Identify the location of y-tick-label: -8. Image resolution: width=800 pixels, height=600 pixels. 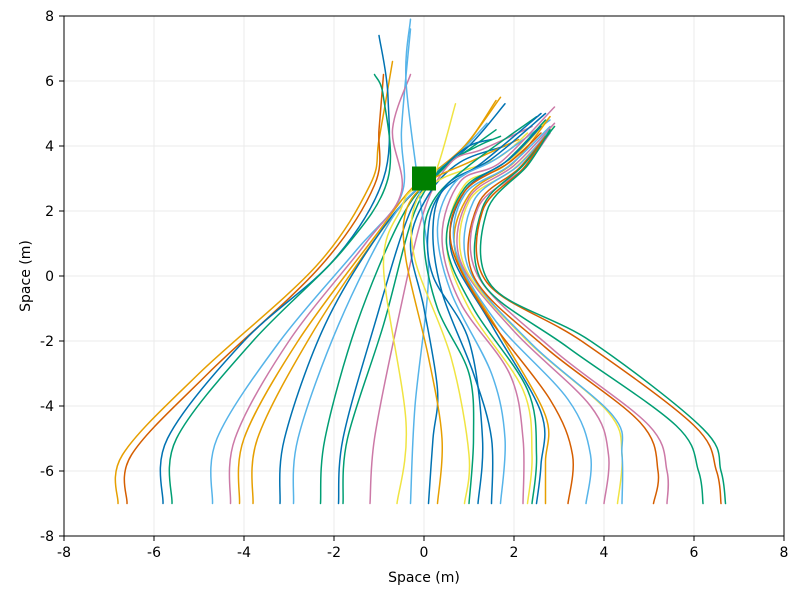
(47, 537).